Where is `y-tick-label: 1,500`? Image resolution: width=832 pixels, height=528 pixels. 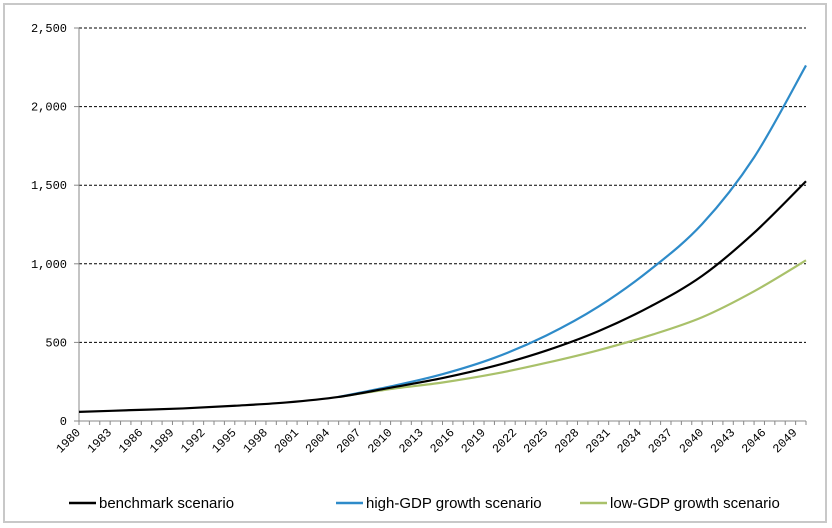
y-tick-label: 1,500 is located at coordinates (49, 186).